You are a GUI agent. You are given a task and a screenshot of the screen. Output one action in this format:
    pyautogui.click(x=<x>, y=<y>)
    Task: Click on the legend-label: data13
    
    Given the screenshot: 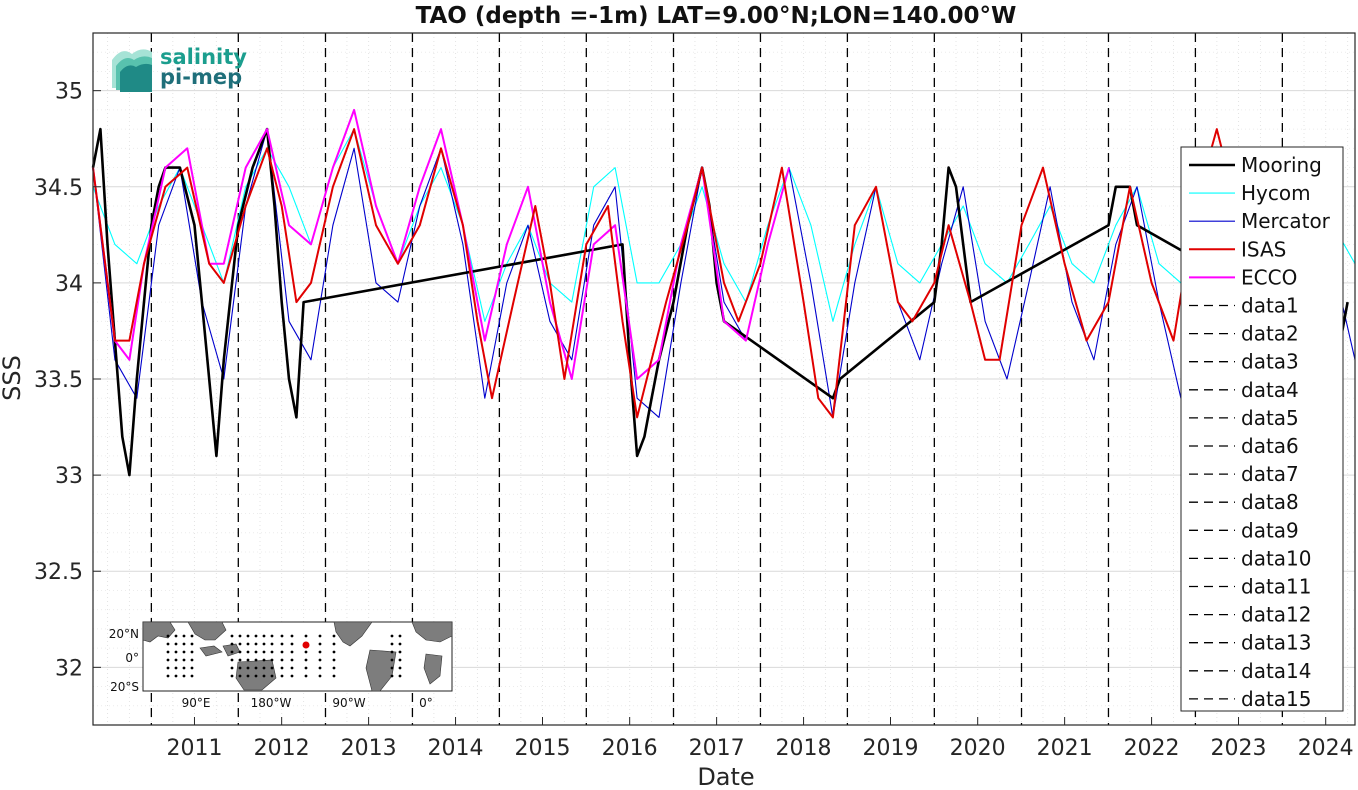 What is the action you would take?
    pyautogui.click(x=1276, y=643)
    